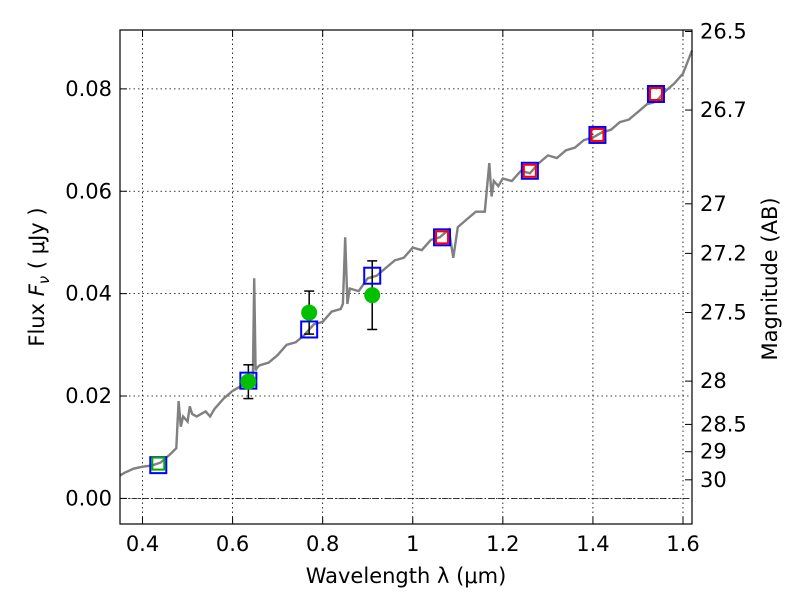 The height and width of the screenshot is (600, 800). Describe the element at coordinates (406, 576) in the screenshot. I see `x-axis-title: Wavelength λ (μm)` at that location.